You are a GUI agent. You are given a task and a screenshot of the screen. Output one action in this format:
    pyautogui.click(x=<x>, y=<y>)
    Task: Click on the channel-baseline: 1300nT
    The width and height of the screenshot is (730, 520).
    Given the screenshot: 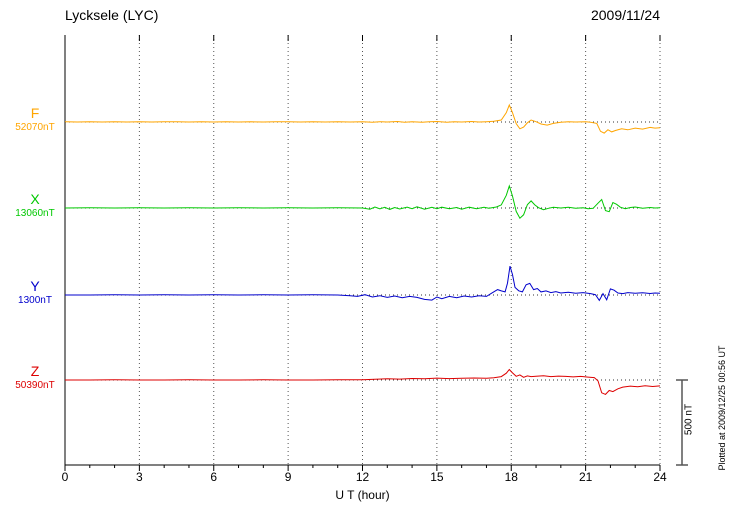 What is the action you would take?
    pyautogui.click(x=35, y=300)
    